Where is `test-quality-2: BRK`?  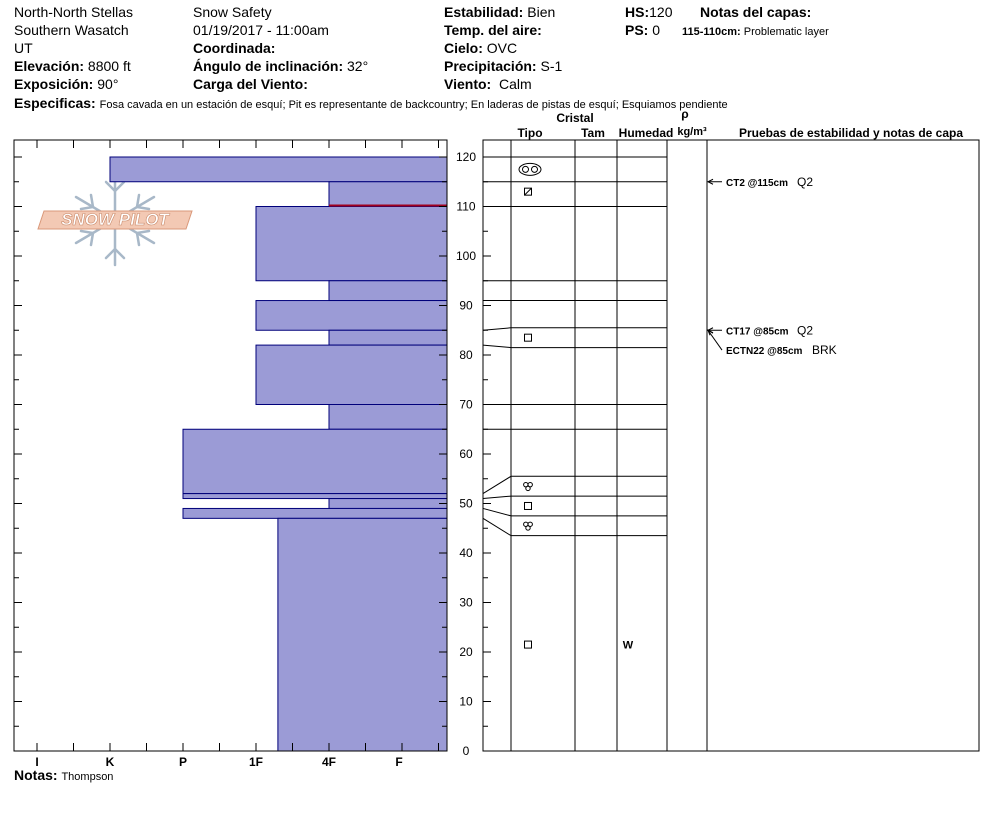
test-quality-2: BRK is located at coordinates (824, 350).